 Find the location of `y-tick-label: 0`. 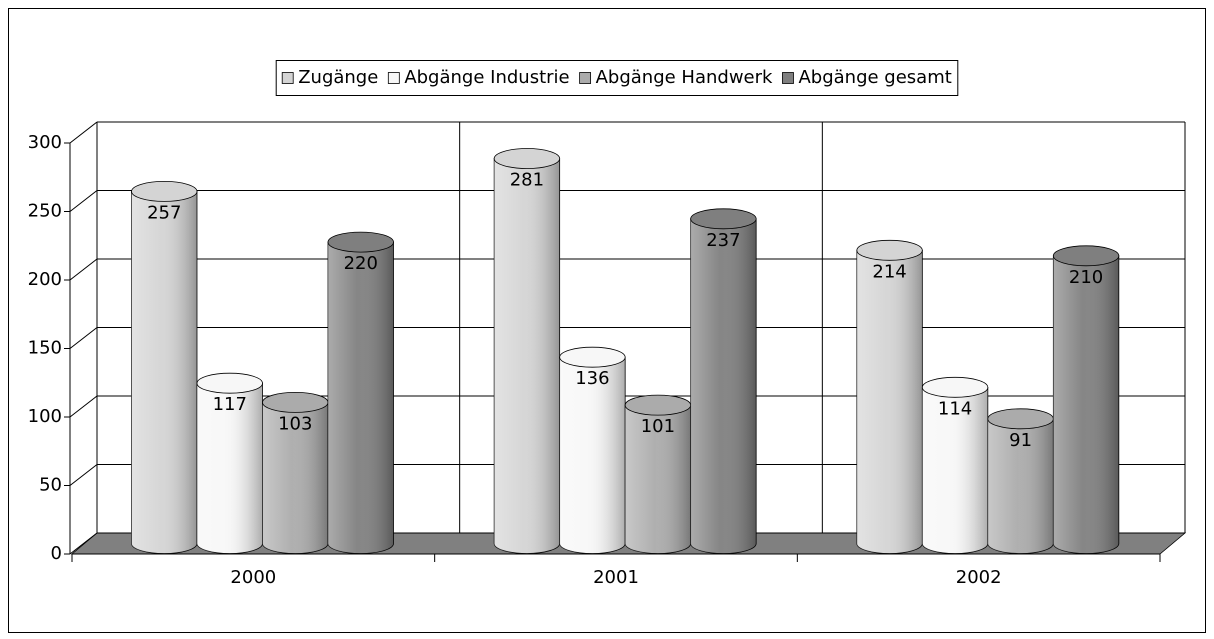

y-tick-label: 0 is located at coordinates (56, 553).